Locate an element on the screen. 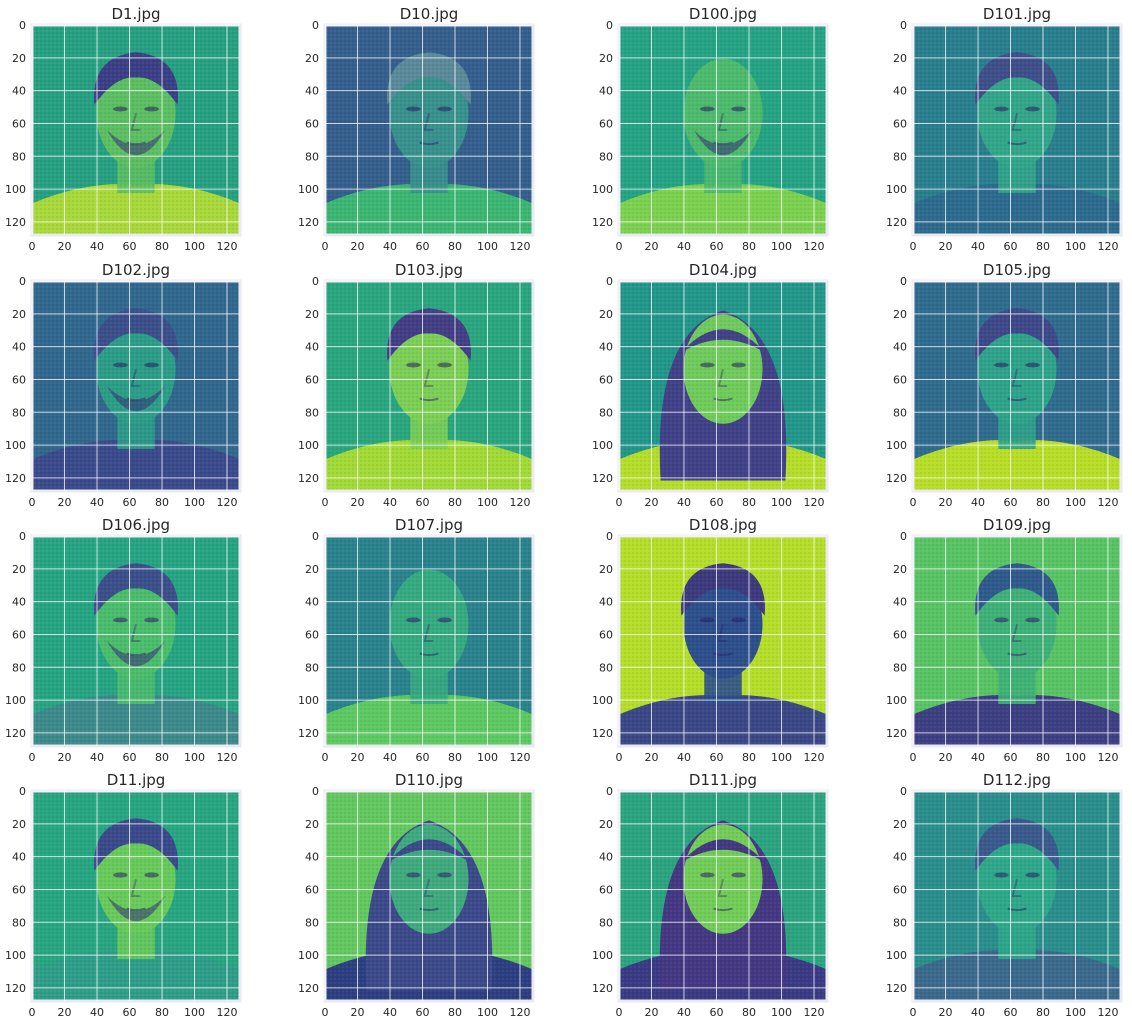  panel-title: D104.jpg is located at coordinates (723, 270).